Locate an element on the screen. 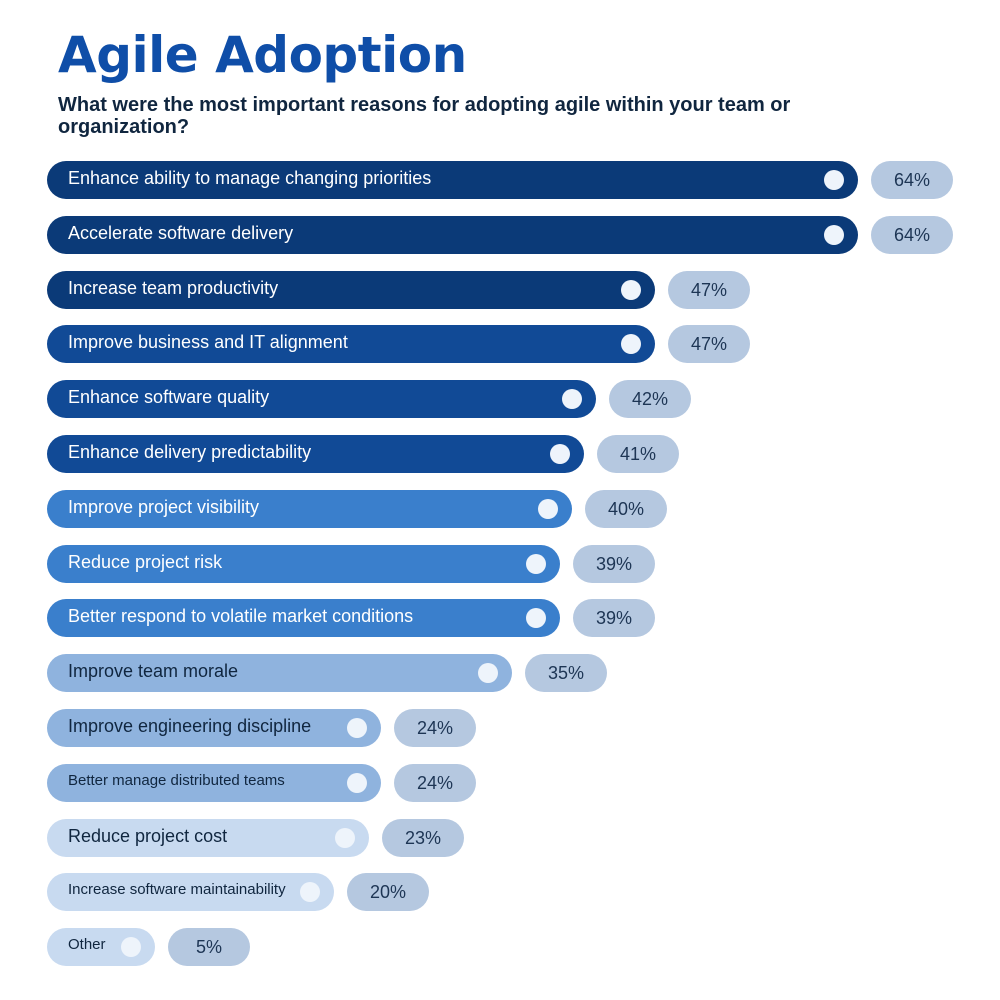 This screenshot has width=1000, height=1000. value-label: 23% is located at coordinates (423, 838).